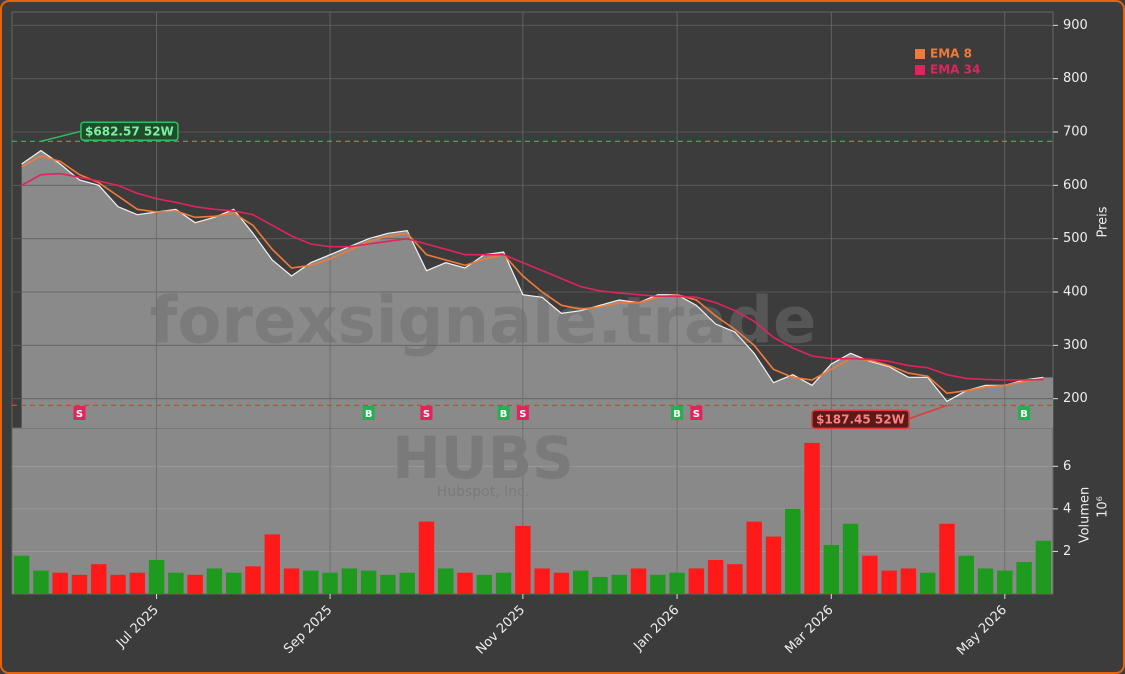 The height and width of the screenshot is (674, 1125). I want to click on y-tick-label: 700, so click(1075, 132).